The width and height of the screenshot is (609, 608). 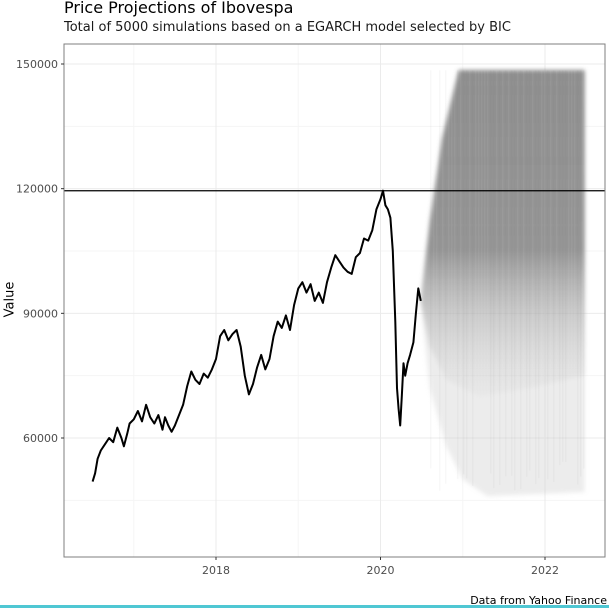 I want to click on y-tick-label: 90000, so click(x=40, y=313).